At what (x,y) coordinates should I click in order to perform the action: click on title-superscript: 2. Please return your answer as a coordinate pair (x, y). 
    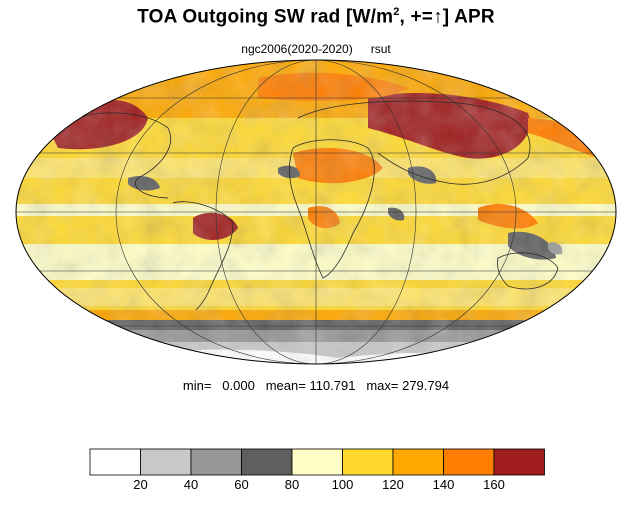
    Looking at the image, I should click on (396, 12).